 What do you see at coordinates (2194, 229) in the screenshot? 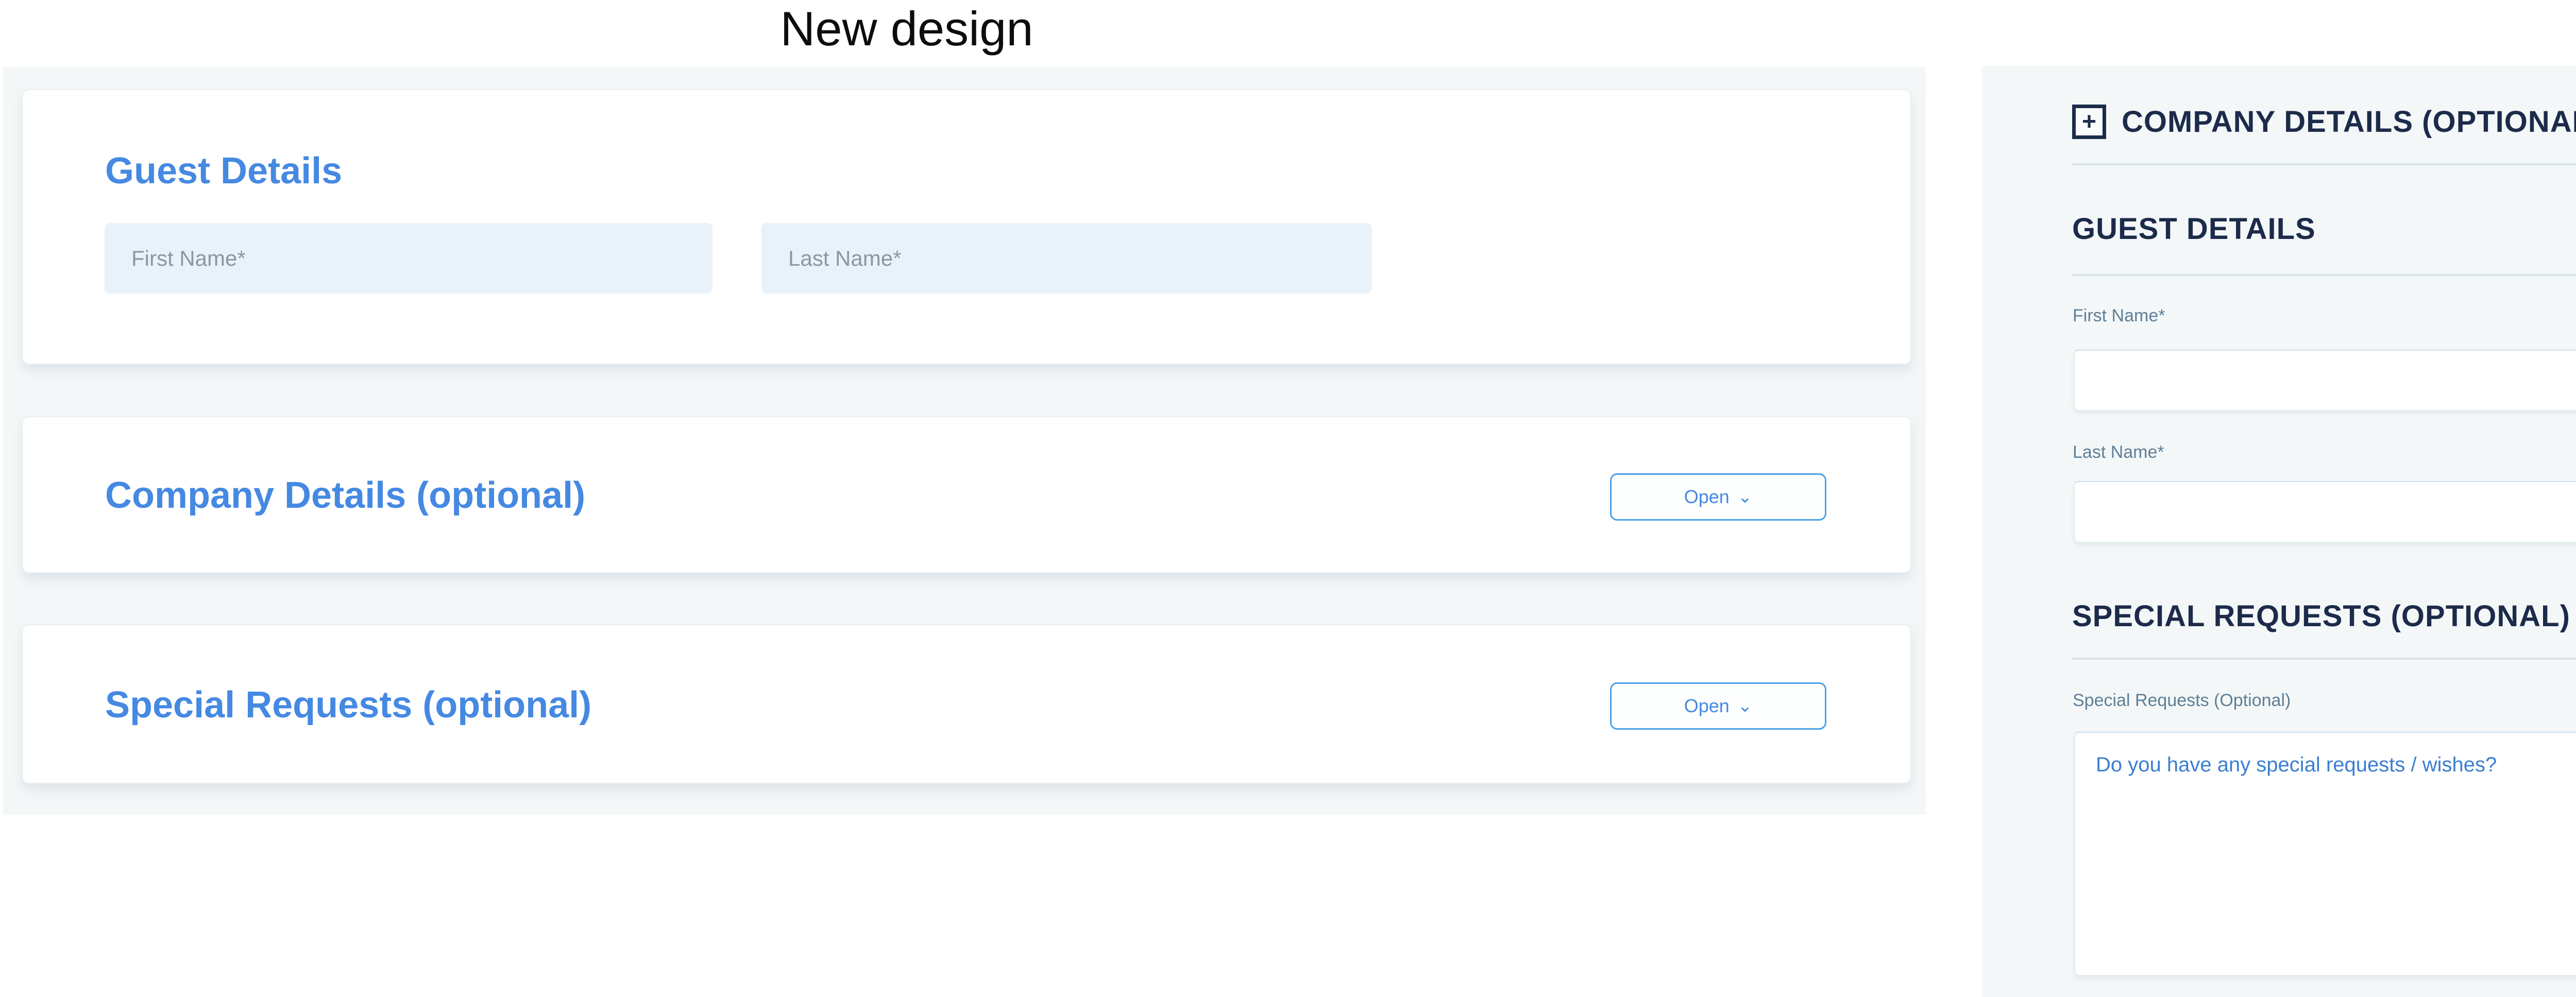
I see `guest-details-section-heading: GUEST DETAILS` at bounding box center [2194, 229].